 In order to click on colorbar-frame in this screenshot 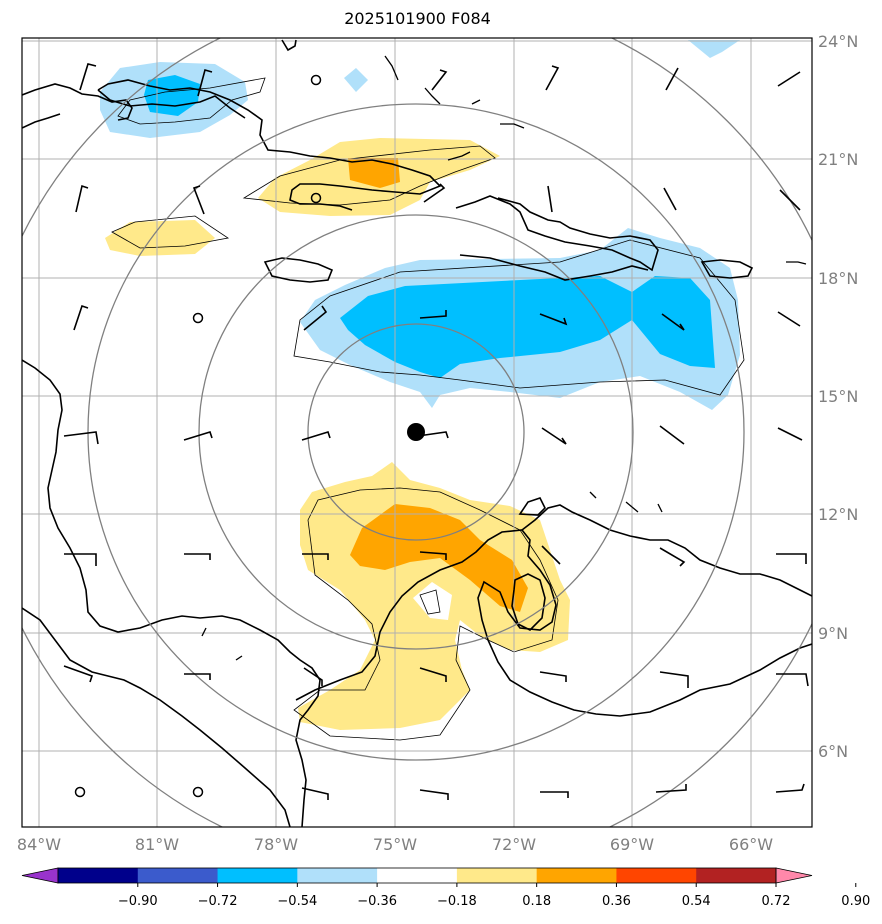, I will do `click(417, 875)`.